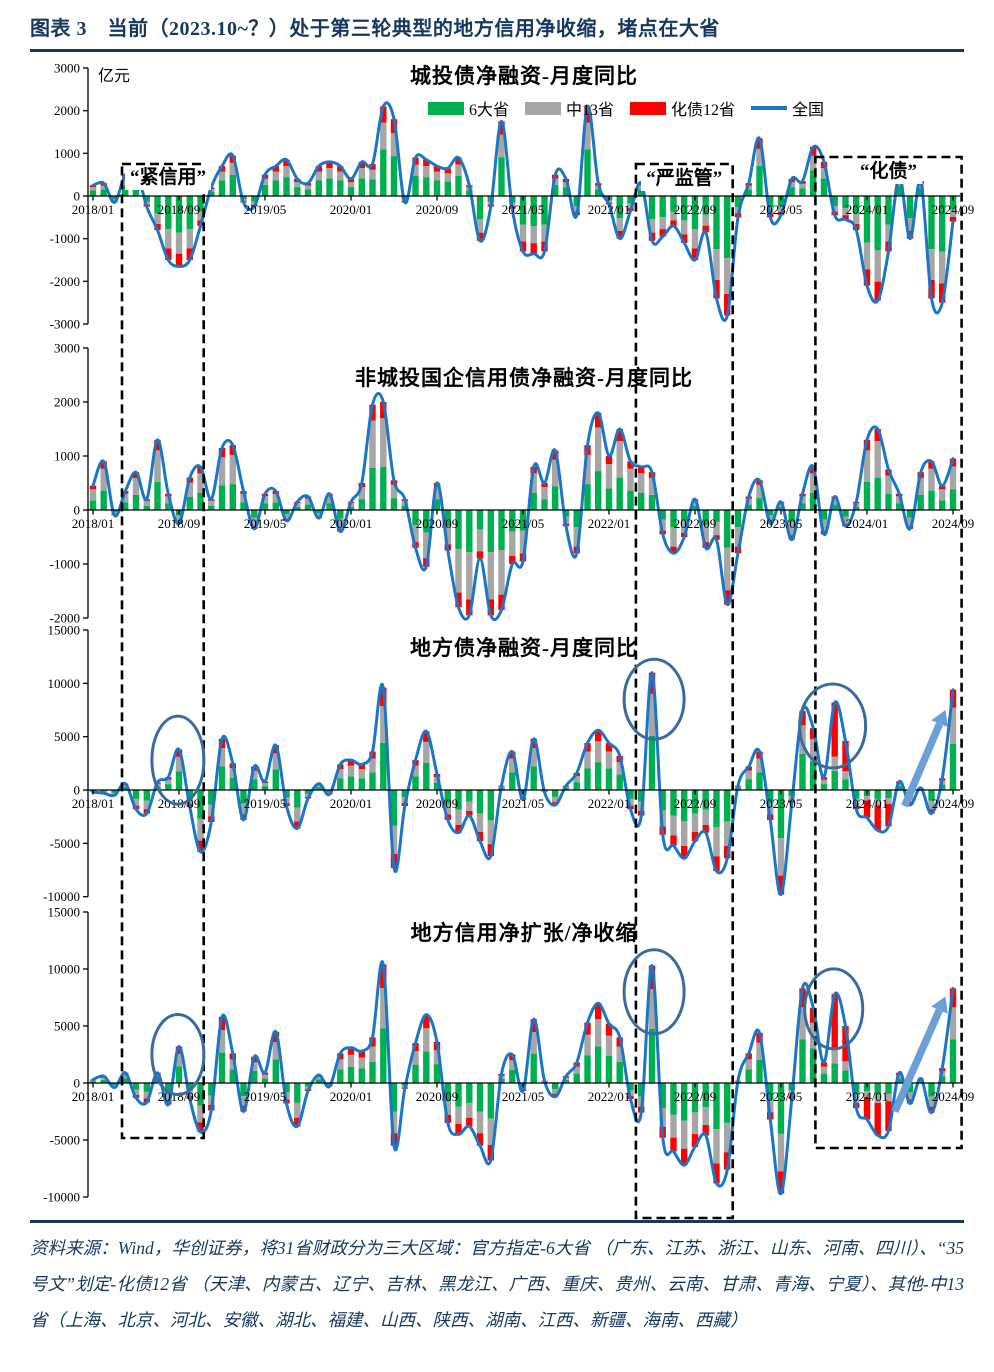  Describe the element at coordinates (524, 648) in the screenshot. I see `chart3-title: 地方债净融资-月度同比` at that location.